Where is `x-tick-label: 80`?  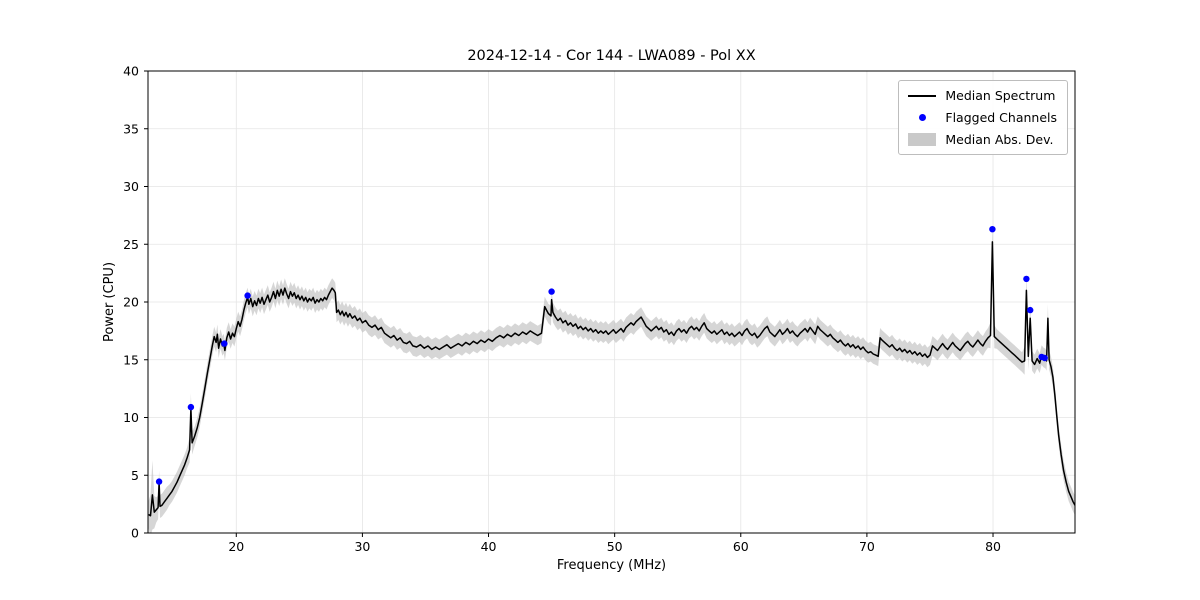
x-tick-label: 80 is located at coordinates (993, 546).